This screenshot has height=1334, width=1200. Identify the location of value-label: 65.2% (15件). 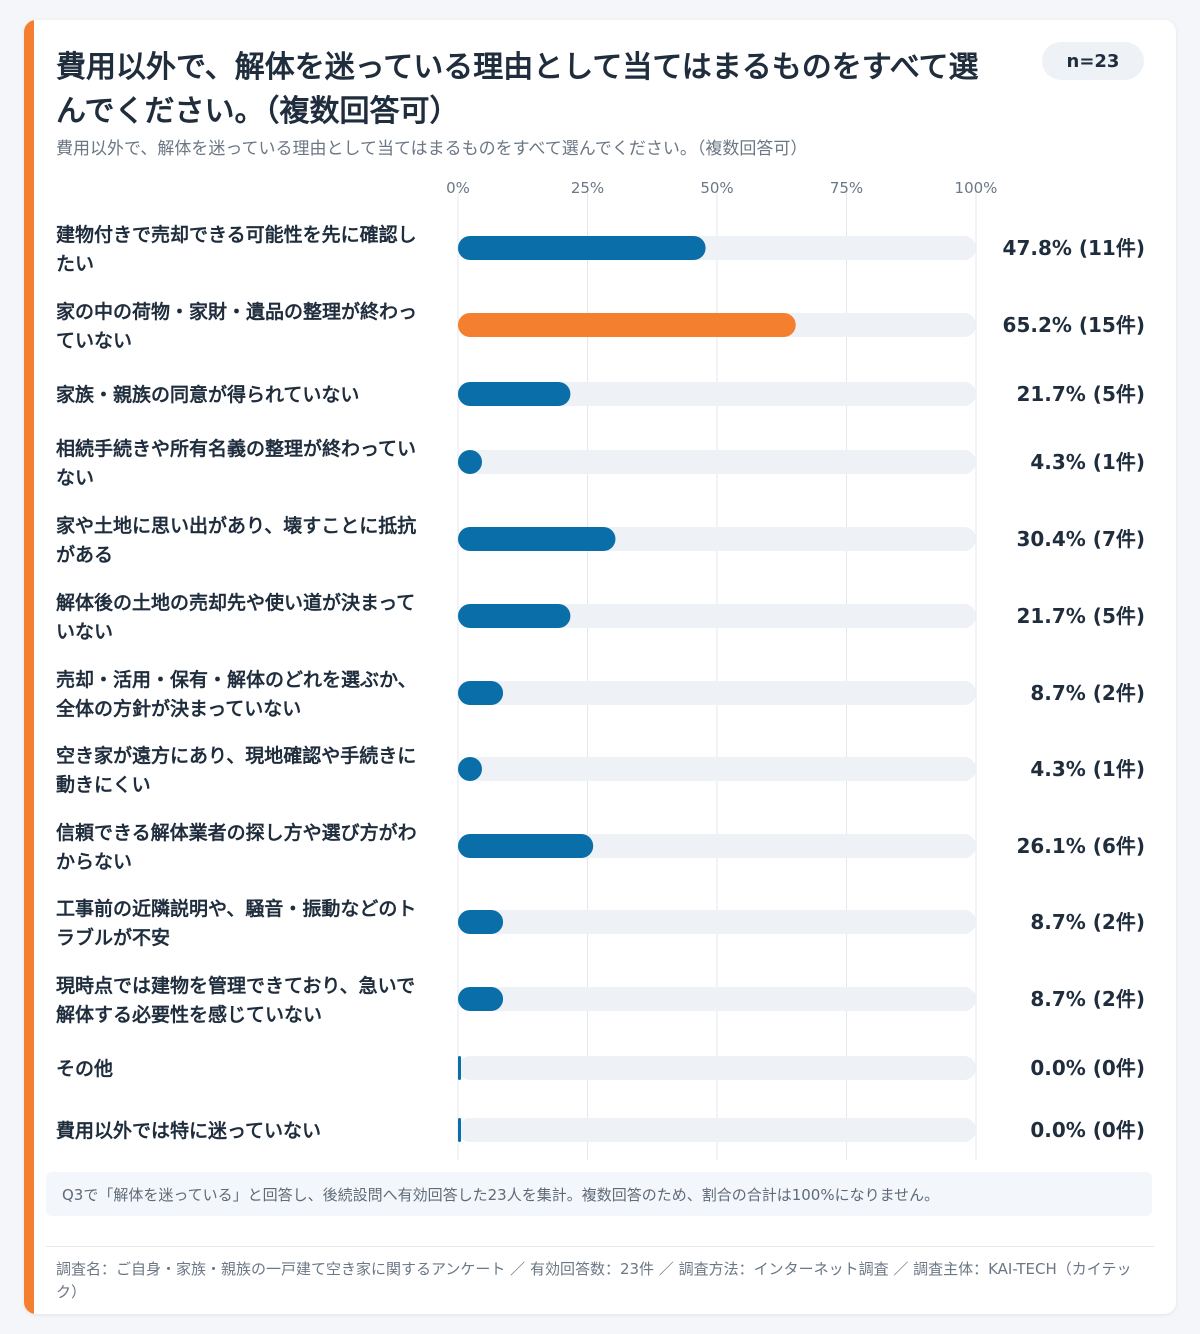
(1074, 325).